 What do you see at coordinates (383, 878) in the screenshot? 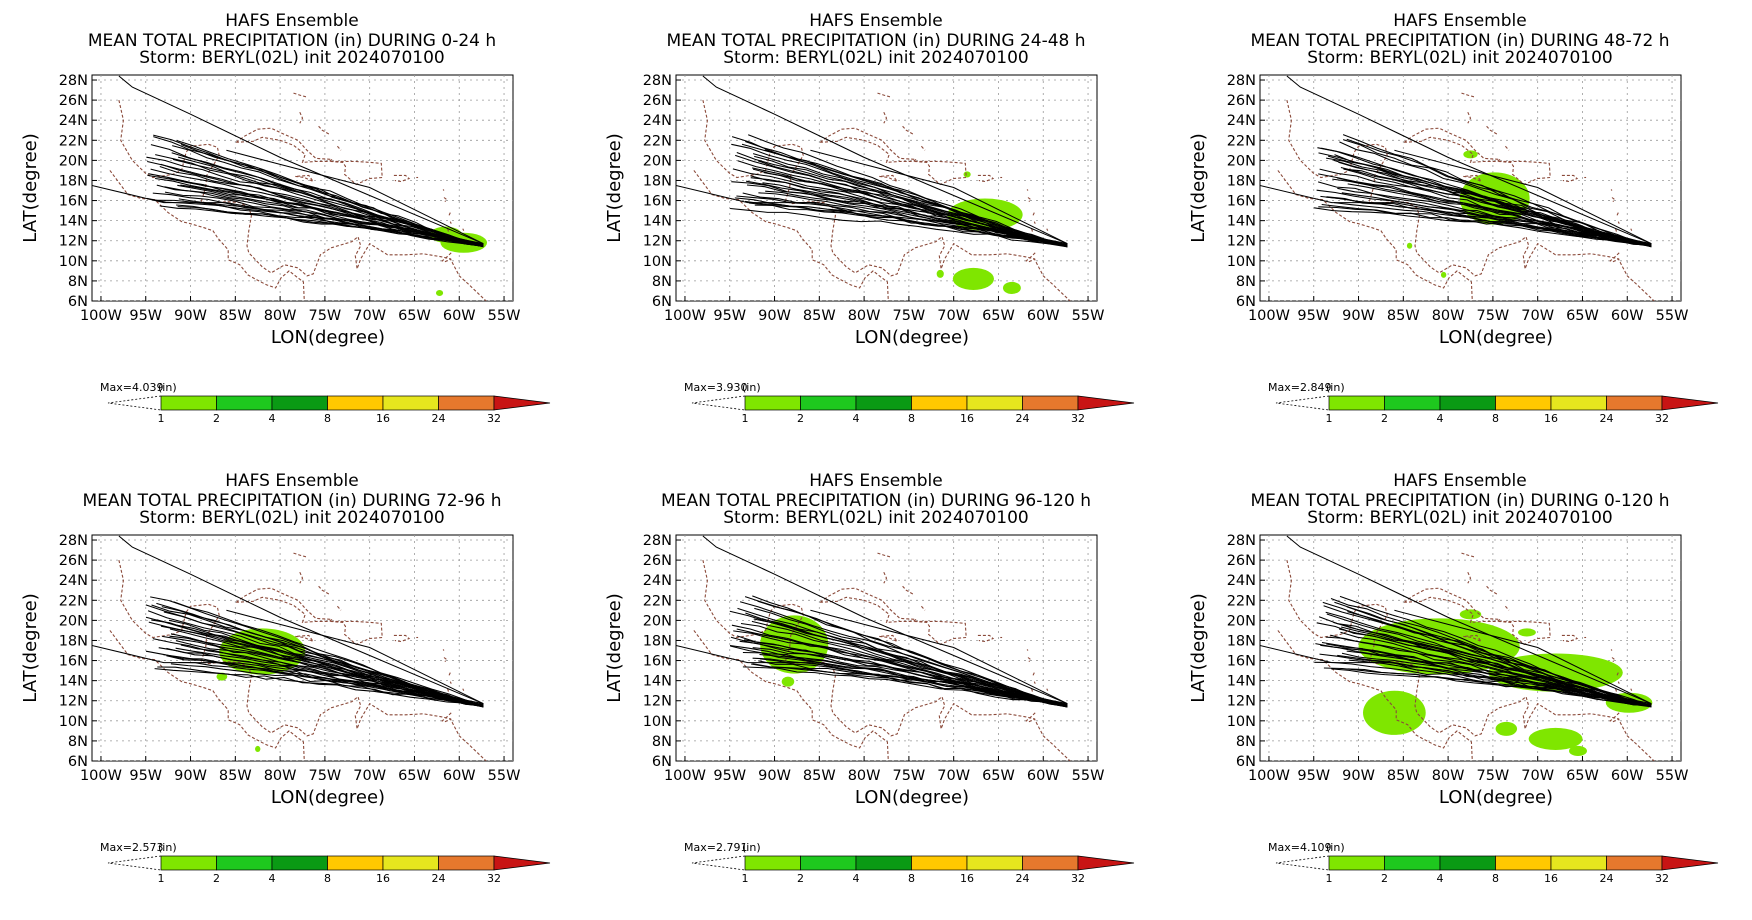
I see `colorbar-level-label: 16` at bounding box center [383, 878].